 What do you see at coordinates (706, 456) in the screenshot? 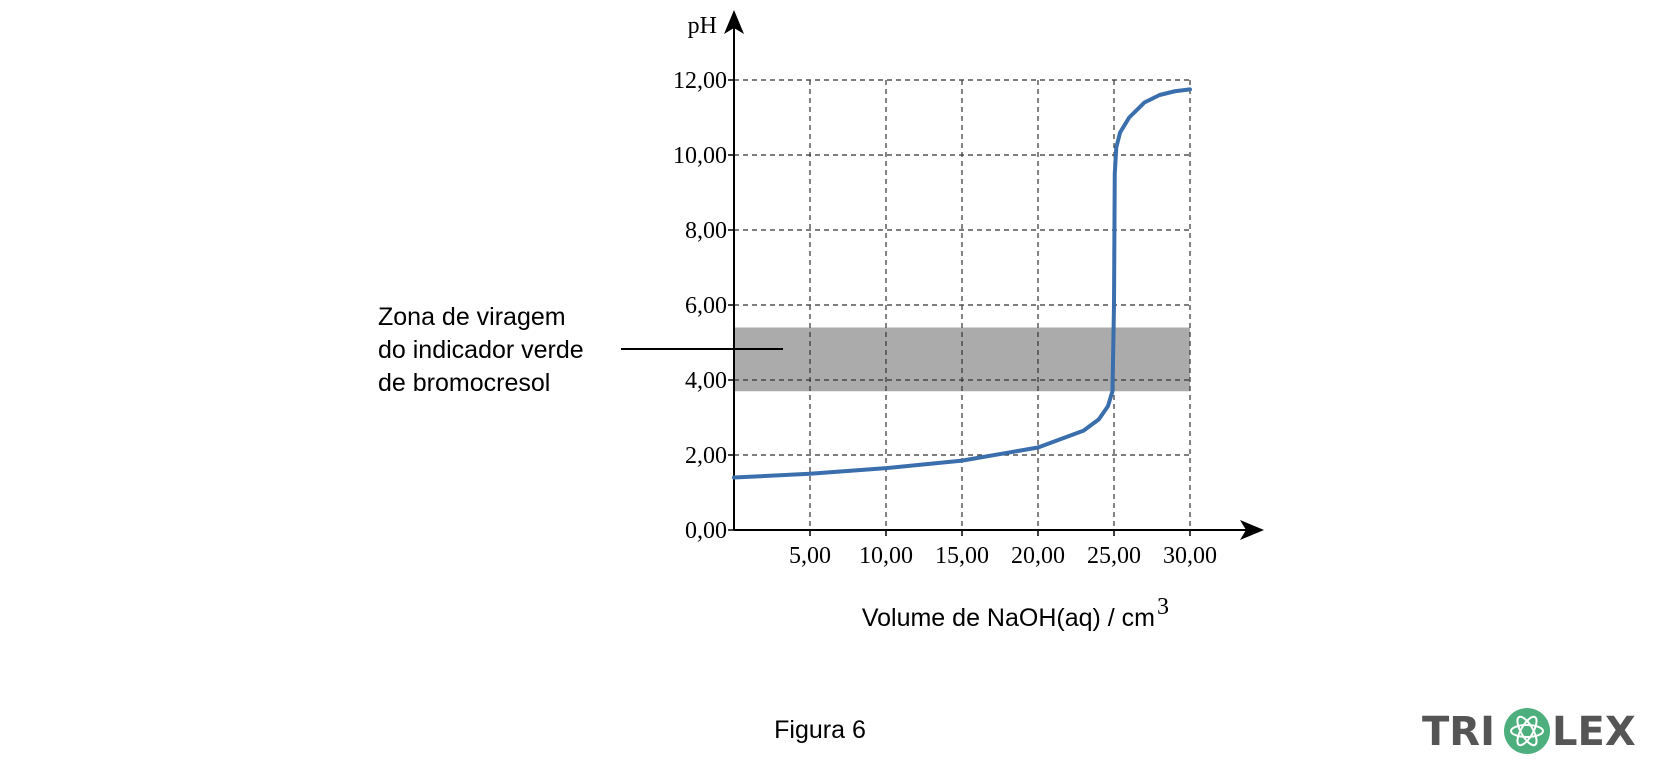
I see `y-tick-label: 2,00` at bounding box center [706, 456].